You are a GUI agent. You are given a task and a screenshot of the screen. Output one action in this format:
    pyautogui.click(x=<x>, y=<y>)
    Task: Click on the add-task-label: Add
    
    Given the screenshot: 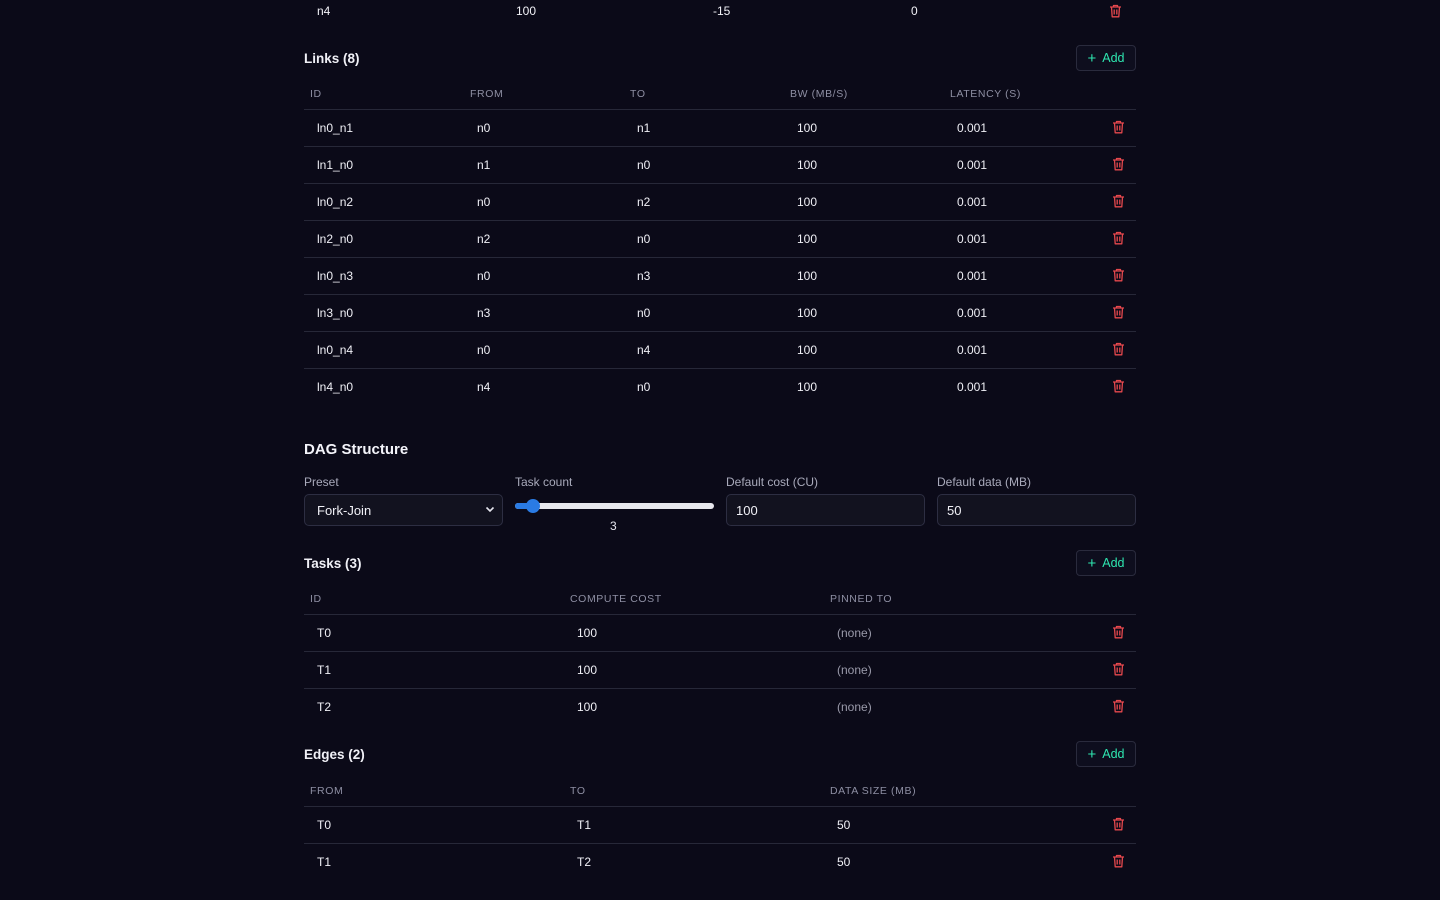 What is the action you would take?
    pyautogui.click(x=1113, y=563)
    